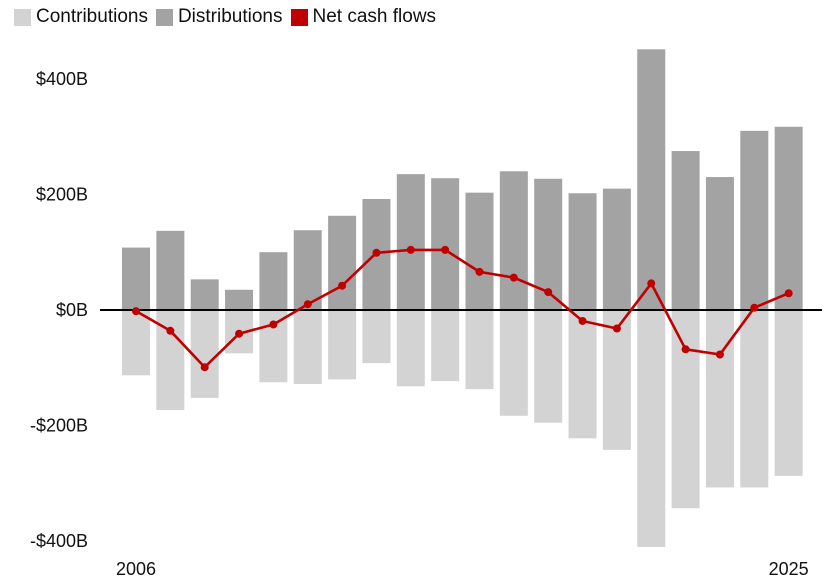 Image resolution: width=831 pixels, height=584 pixels. I want to click on contribution-bar-2013, so click(376, 337).